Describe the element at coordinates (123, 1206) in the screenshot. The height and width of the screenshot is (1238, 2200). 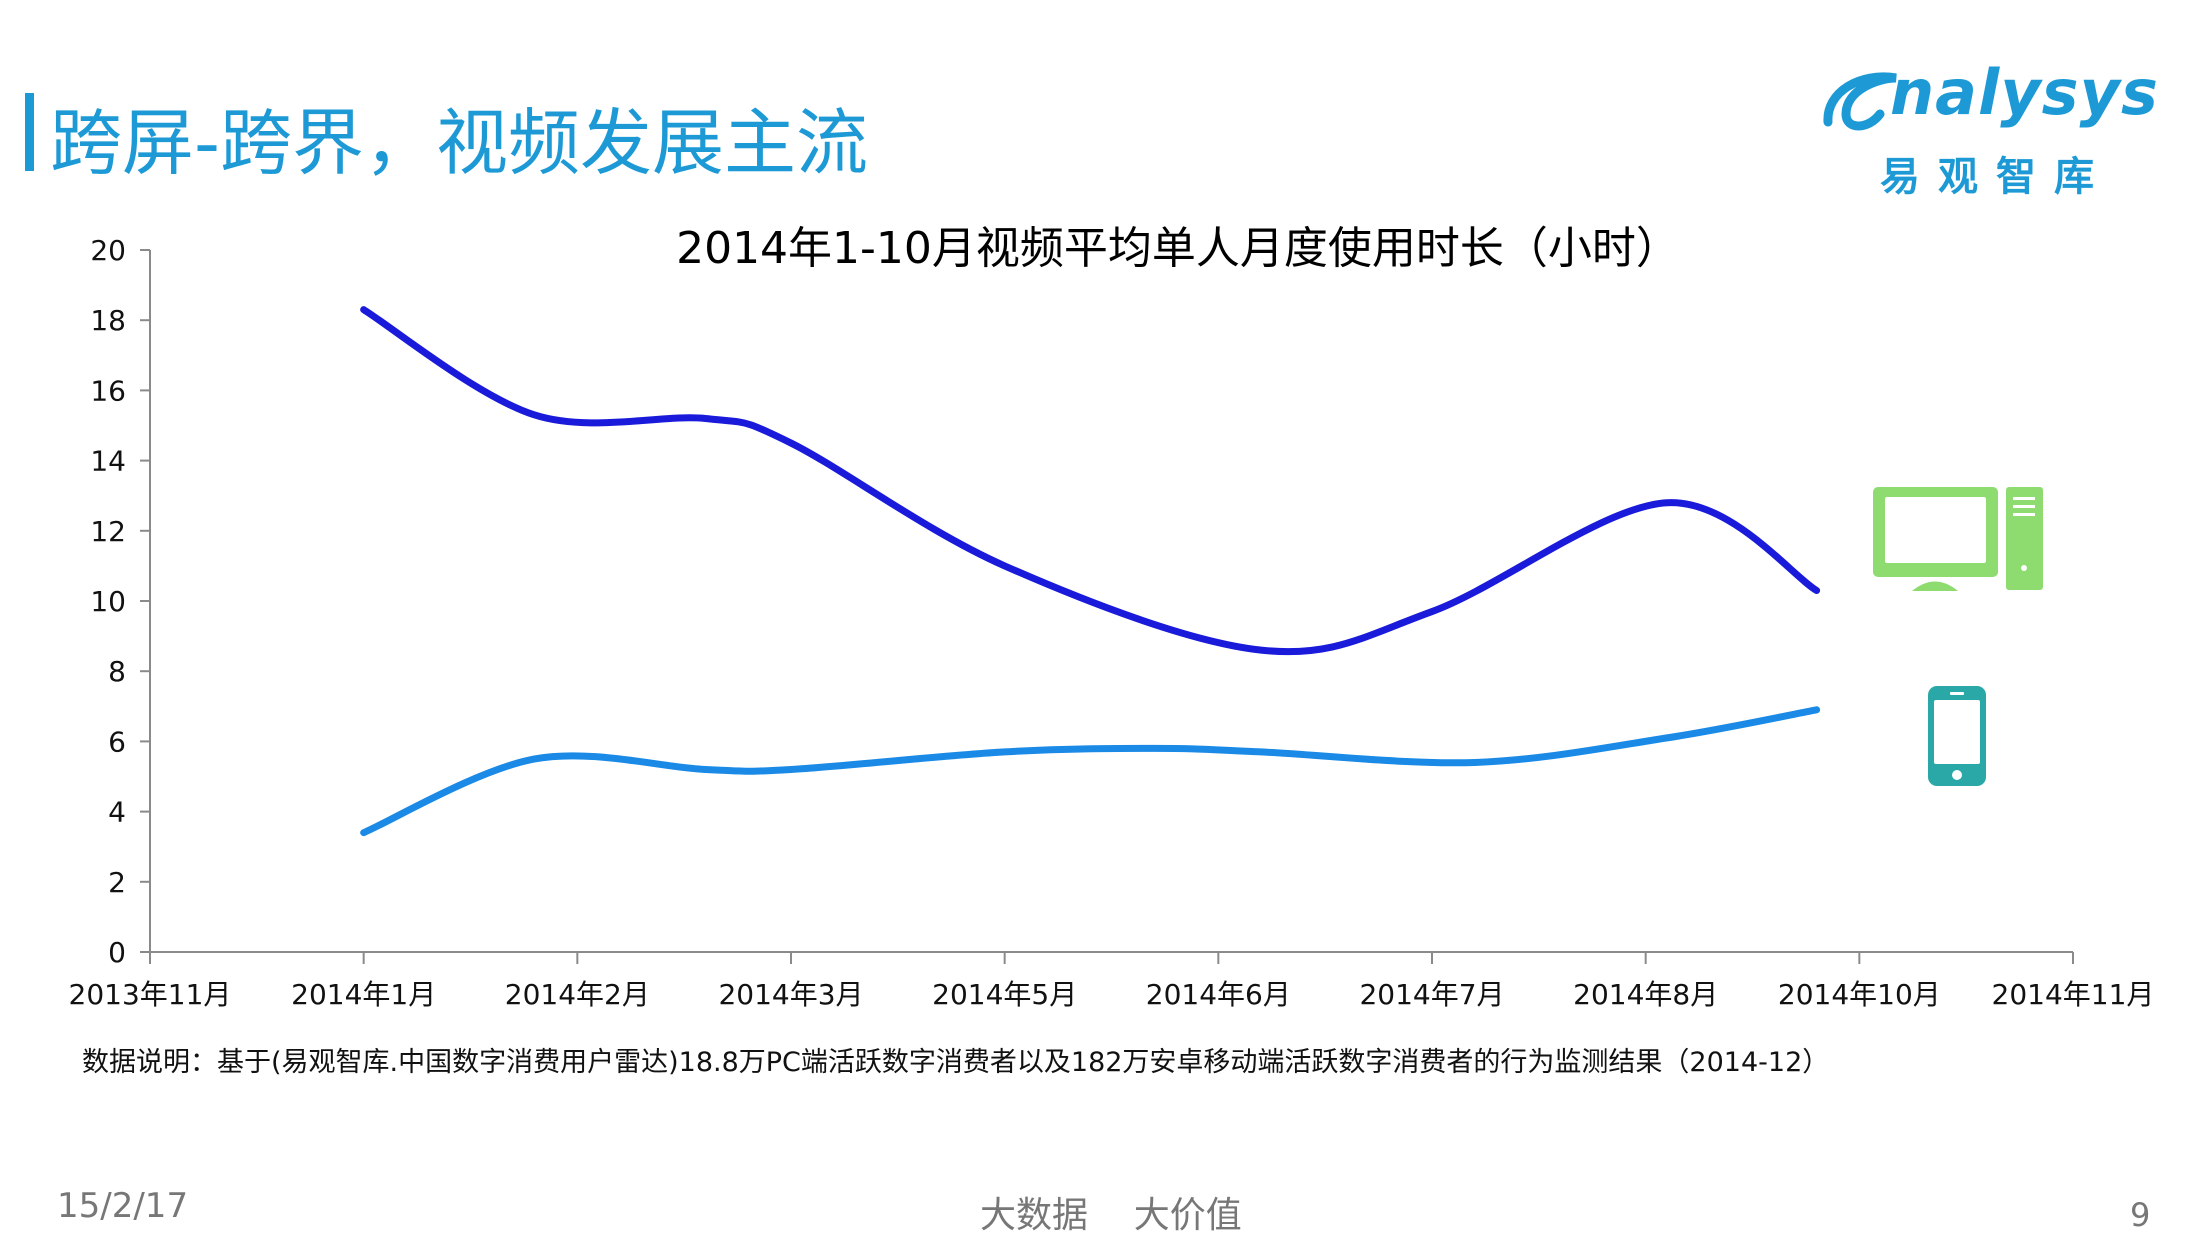
I see `footer-date: 15/2/17` at that location.